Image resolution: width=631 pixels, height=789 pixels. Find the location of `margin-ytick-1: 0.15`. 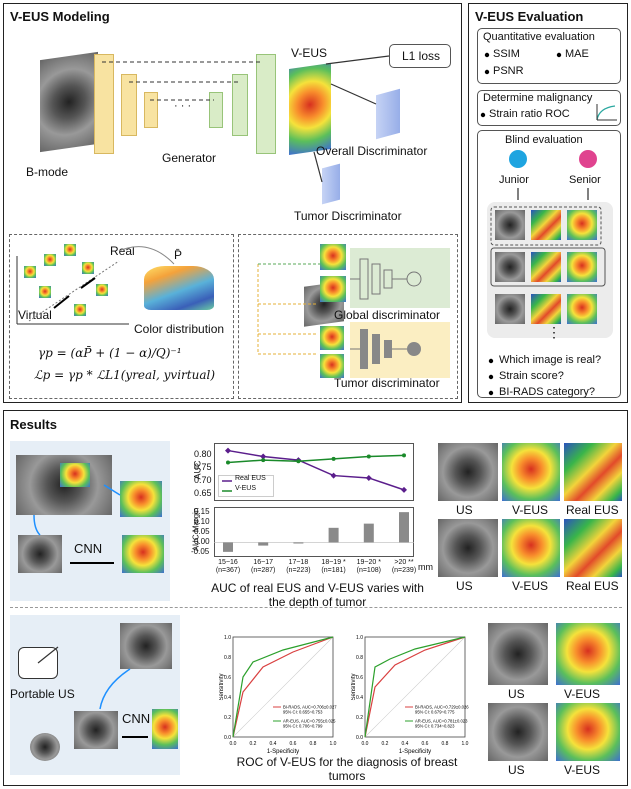

margin-ytick-1: 0.15 is located at coordinates (202, 511).